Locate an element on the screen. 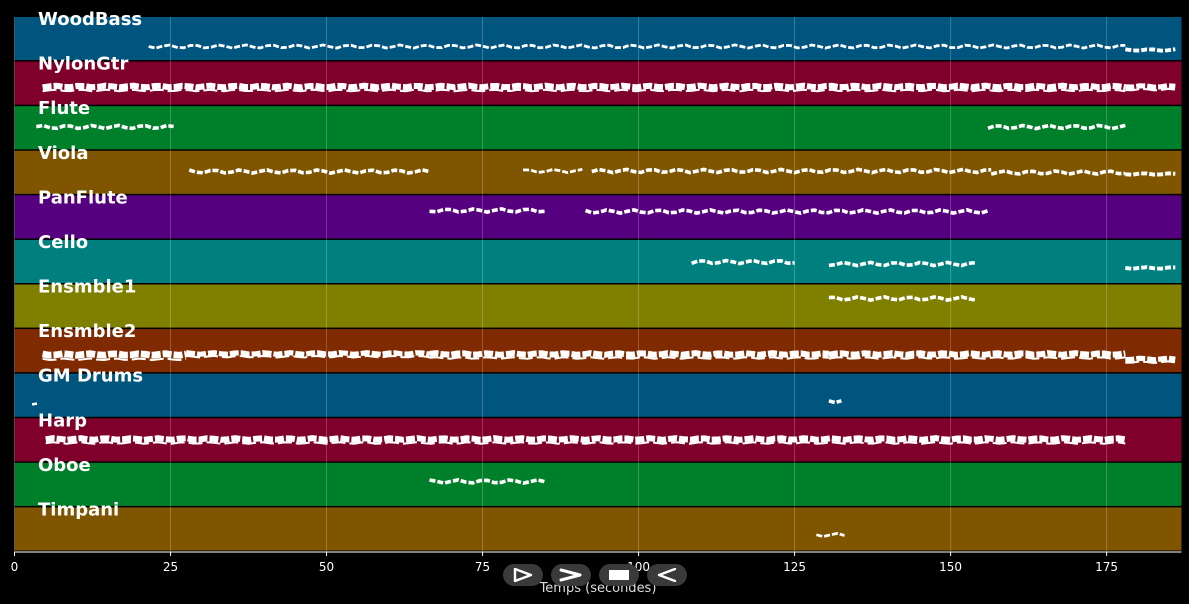 This screenshot has width=1189, height=604. track-label: Cello is located at coordinates (63, 242).